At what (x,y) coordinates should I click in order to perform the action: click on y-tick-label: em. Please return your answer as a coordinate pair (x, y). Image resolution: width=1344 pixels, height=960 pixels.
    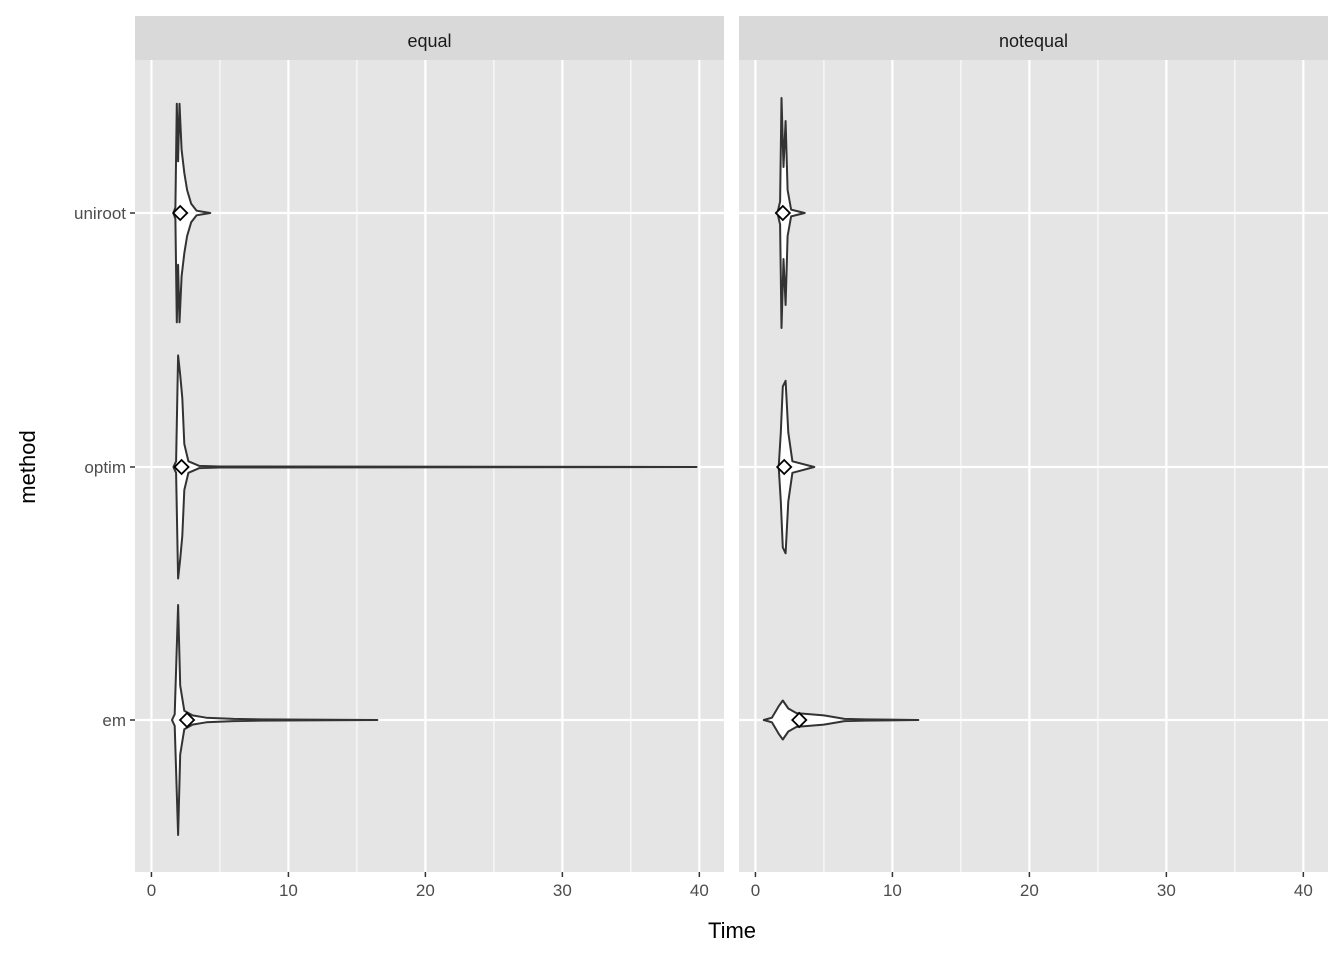
    Looking at the image, I should click on (114, 720).